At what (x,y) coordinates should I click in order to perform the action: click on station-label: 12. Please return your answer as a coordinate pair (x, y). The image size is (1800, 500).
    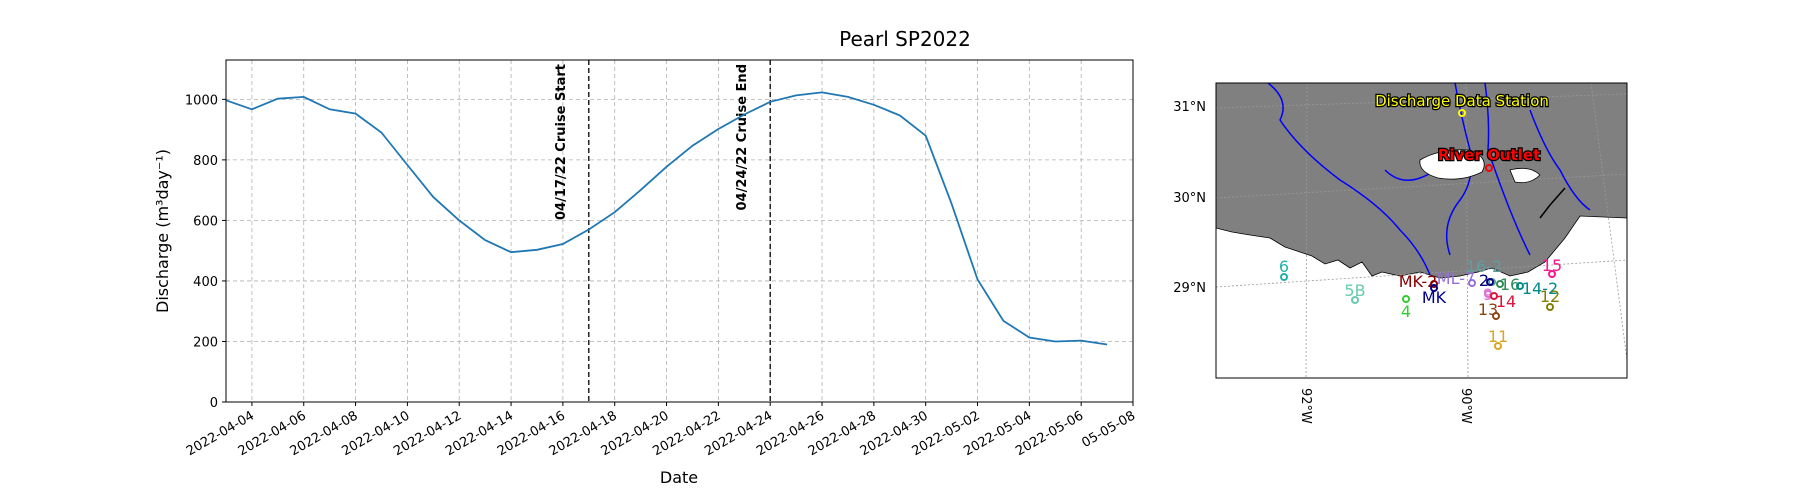
    Looking at the image, I should click on (1550, 296).